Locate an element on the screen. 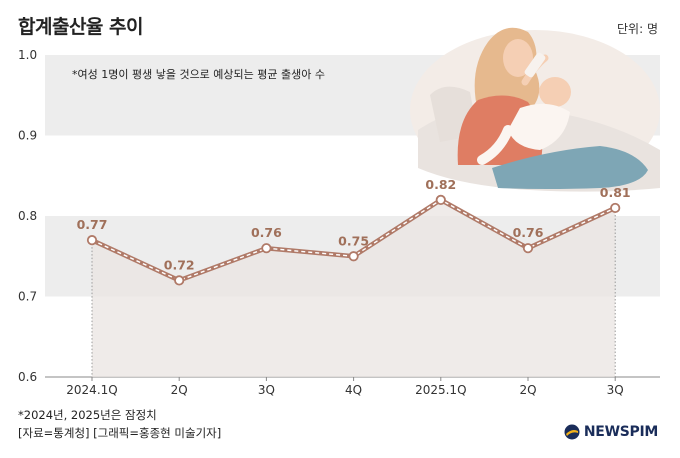 The width and height of the screenshot is (680, 458). data-label: 0.82 is located at coordinates (440, 184).